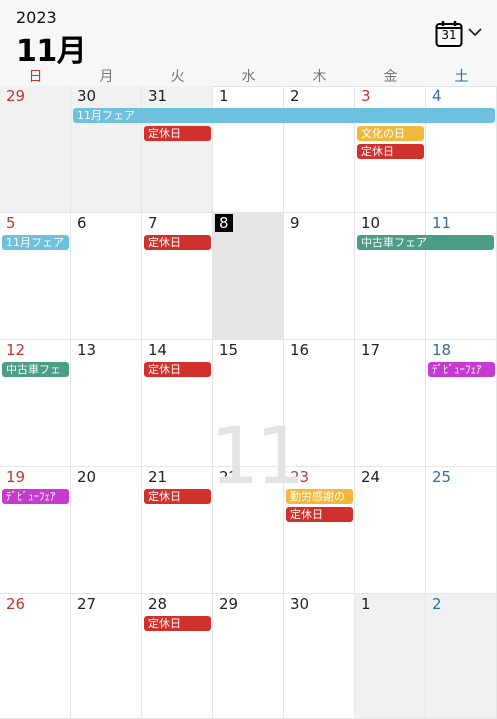 Image resolution: width=497 pixels, height=719 pixels. What do you see at coordinates (35, 403) in the screenshot?
I see `day-cell: 12` at bounding box center [35, 403].